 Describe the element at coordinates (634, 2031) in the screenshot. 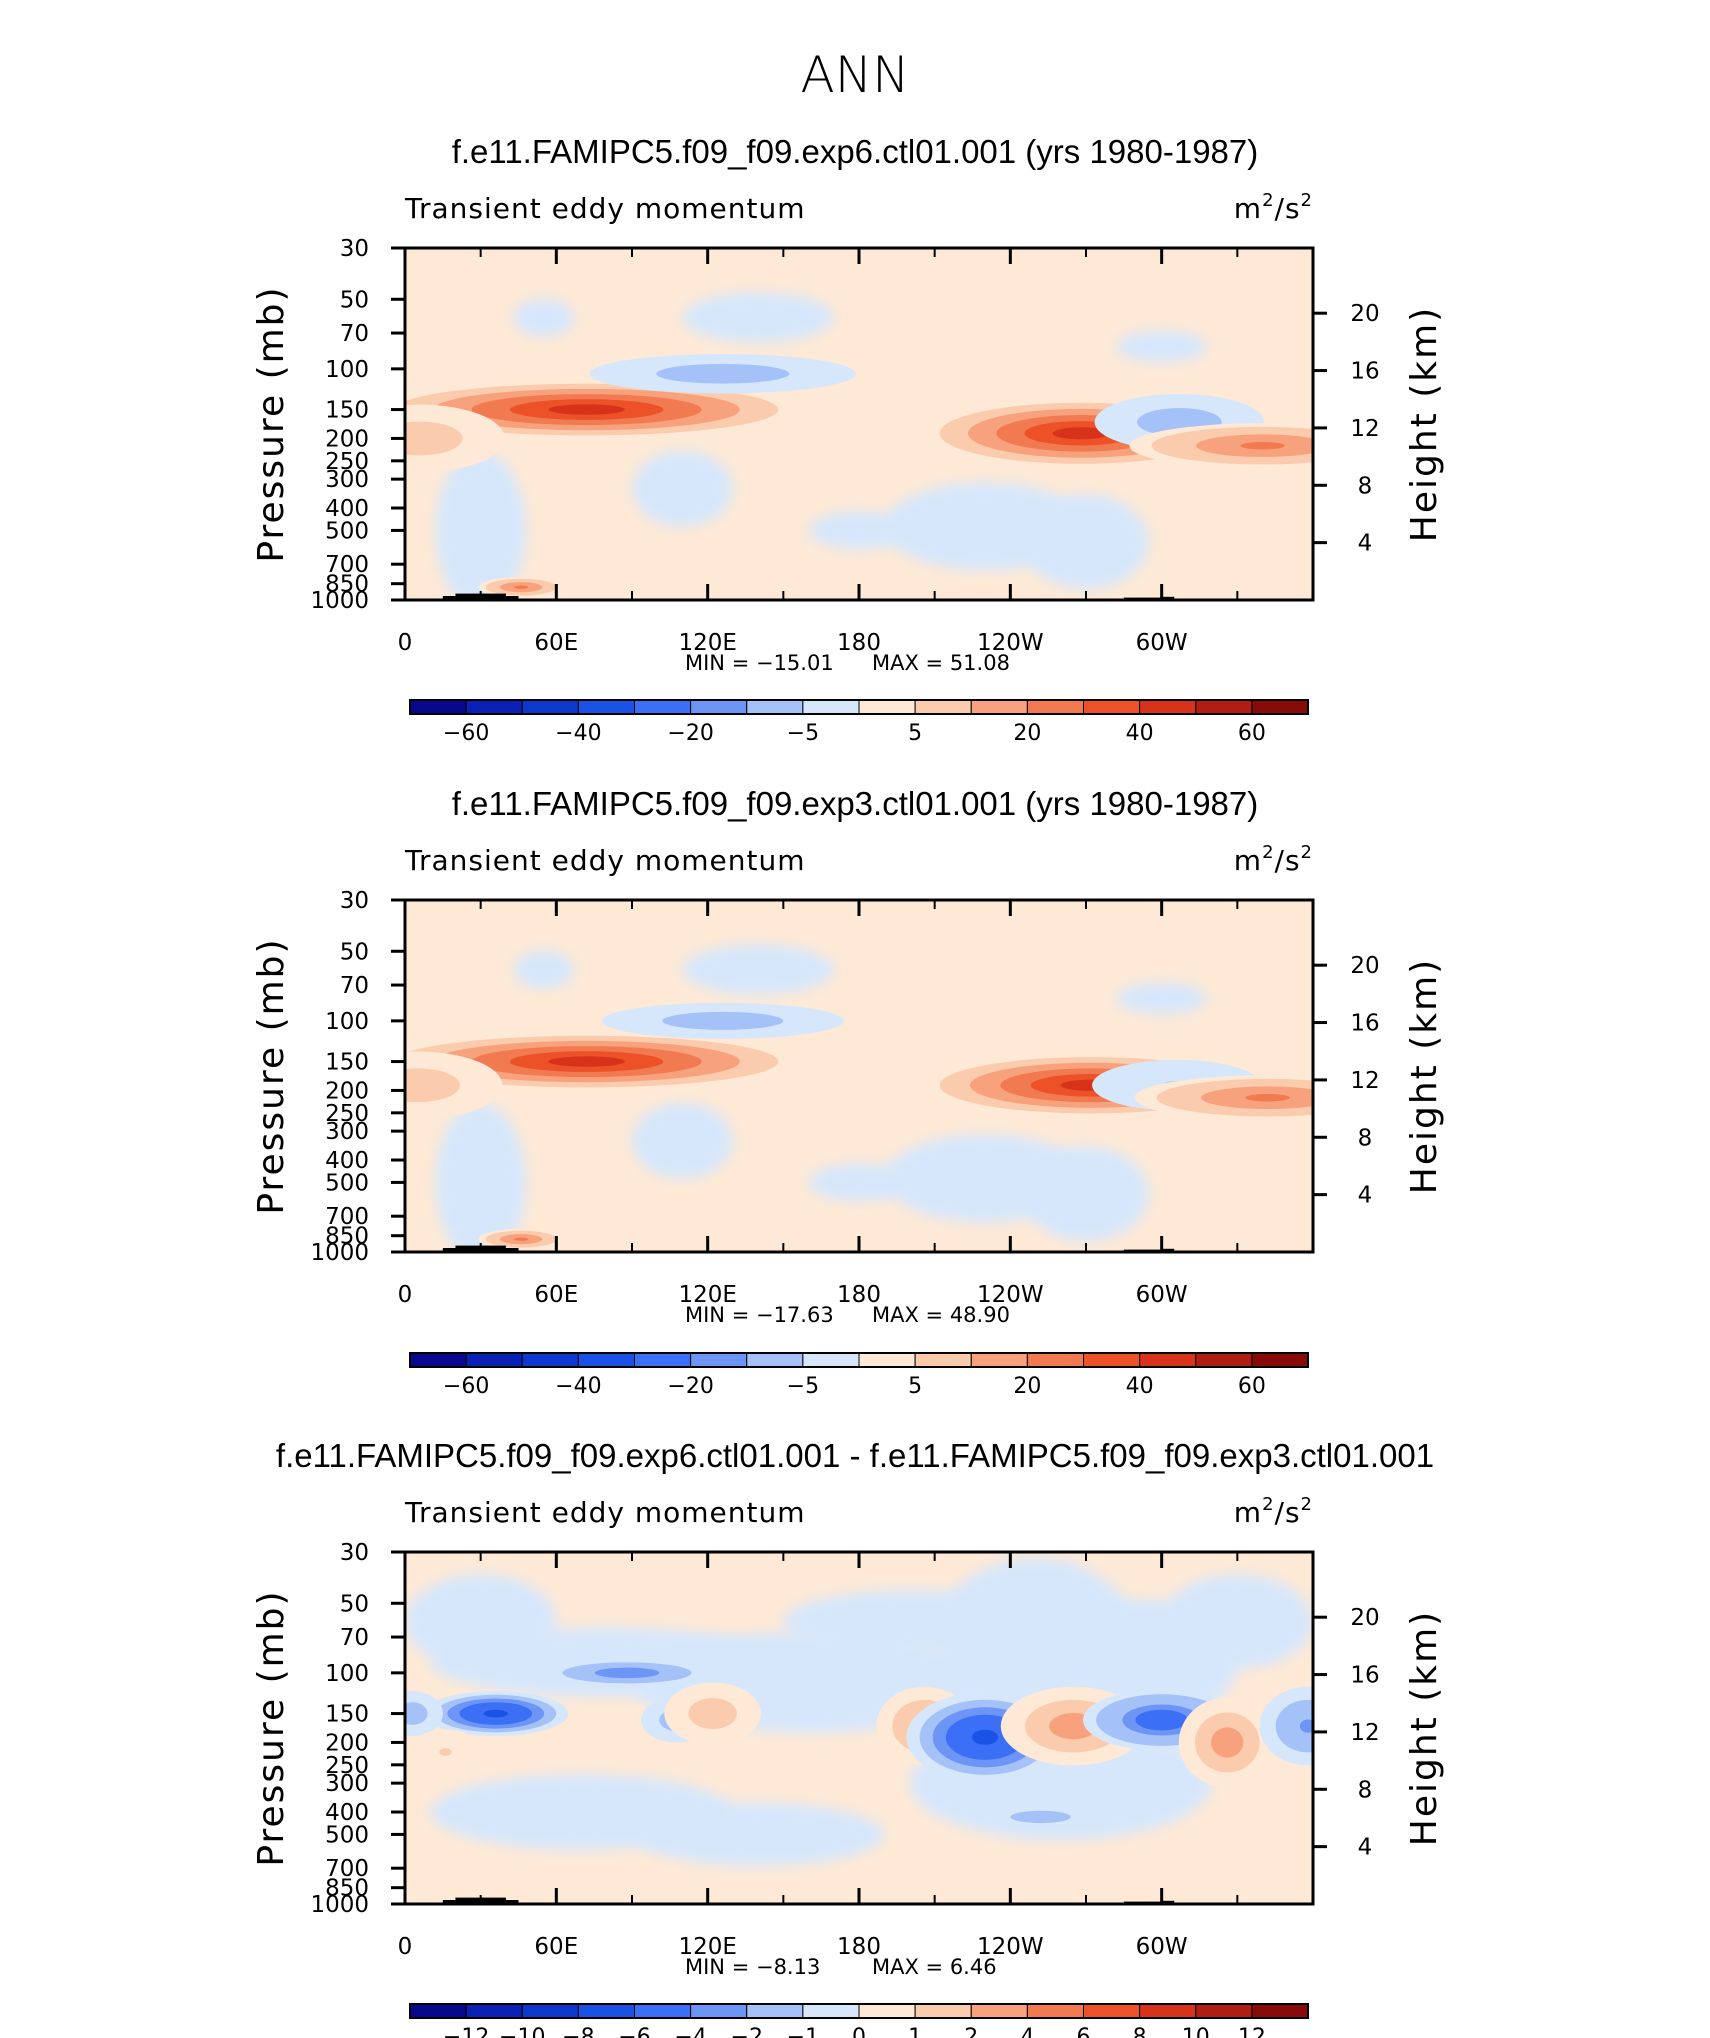

I see `colorbar-label: −6` at that location.